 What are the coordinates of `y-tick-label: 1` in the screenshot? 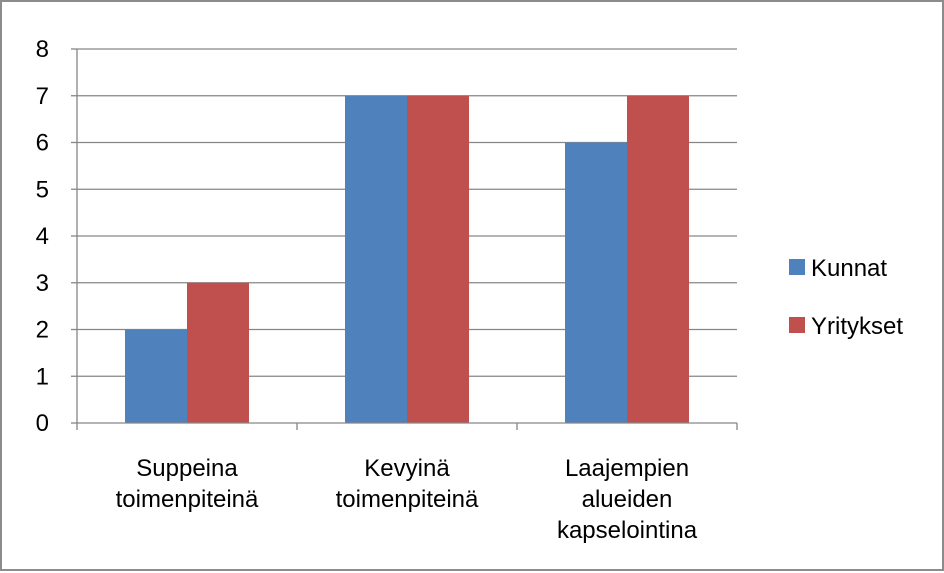 It's located at (42, 376).